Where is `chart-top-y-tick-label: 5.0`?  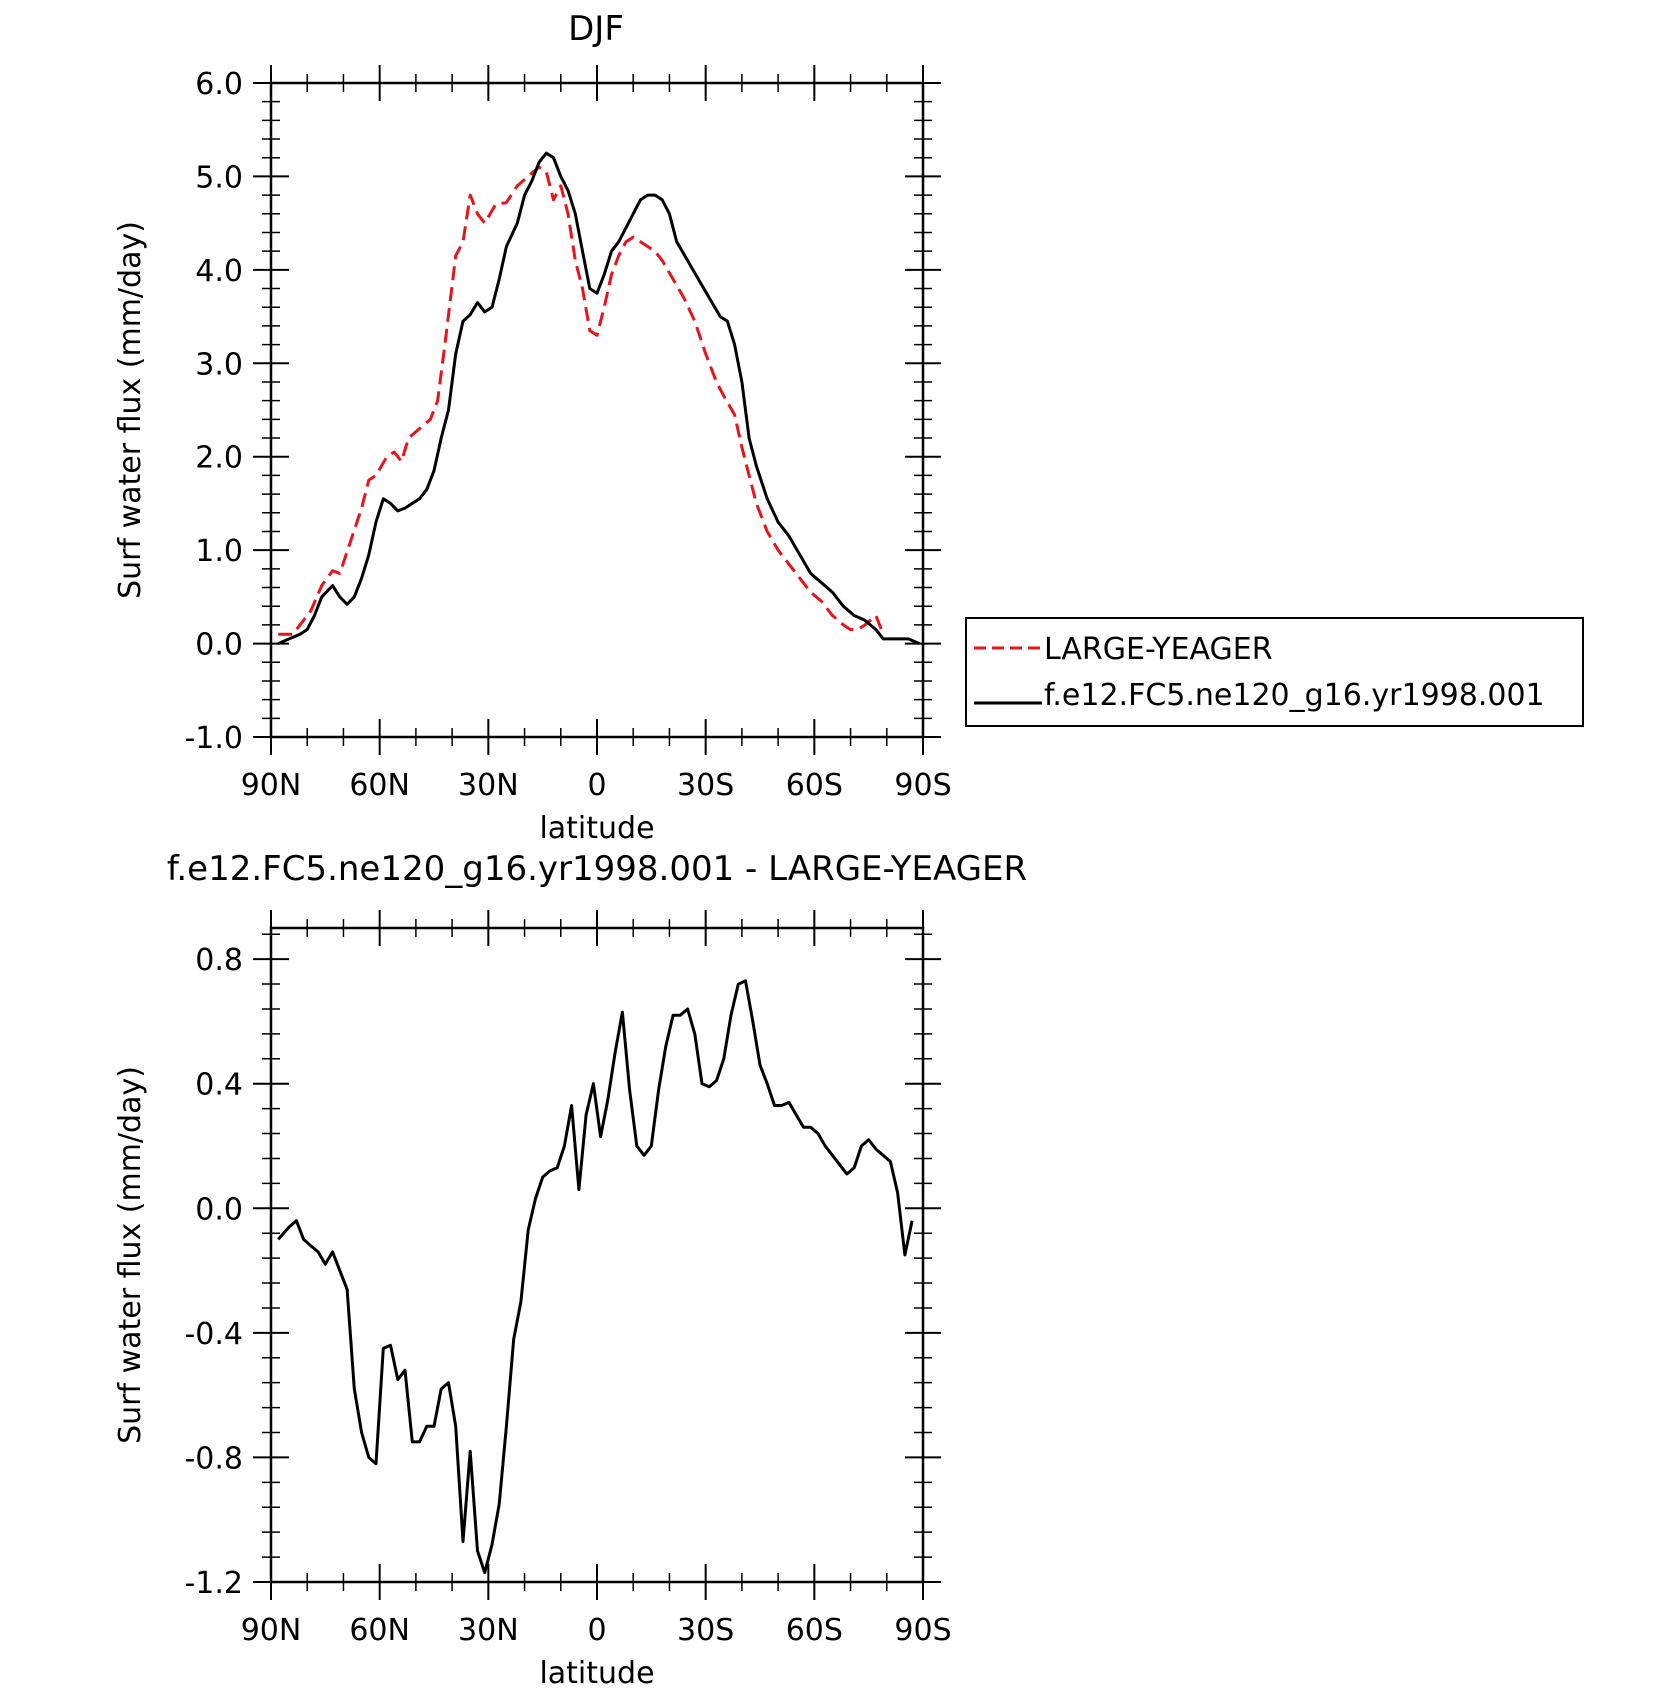 chart-top-y-tick-label: 5.0 is located at coordinates (219, 177).